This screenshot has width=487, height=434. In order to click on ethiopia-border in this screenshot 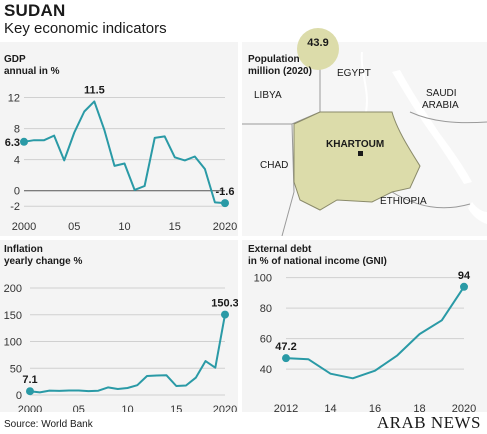, I will do `click(431, 200)`.